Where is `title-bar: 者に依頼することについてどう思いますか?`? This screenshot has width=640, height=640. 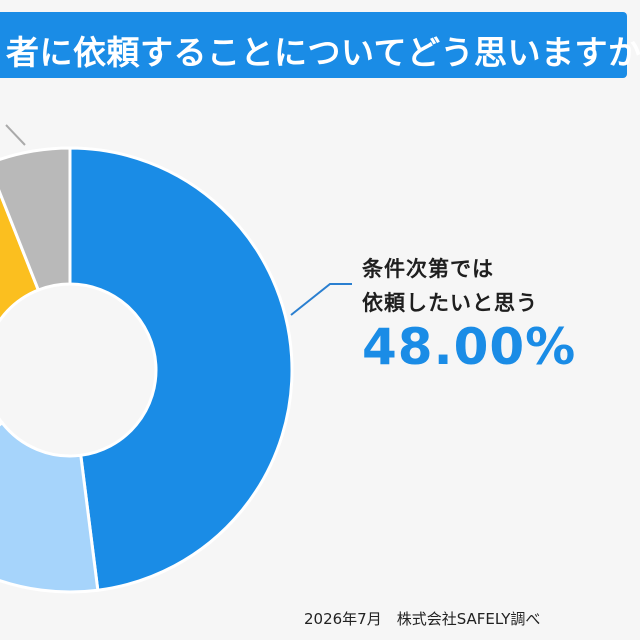 title-bar: 者に依頼することについてどう思いますか? is located at coordinates (320, 45).